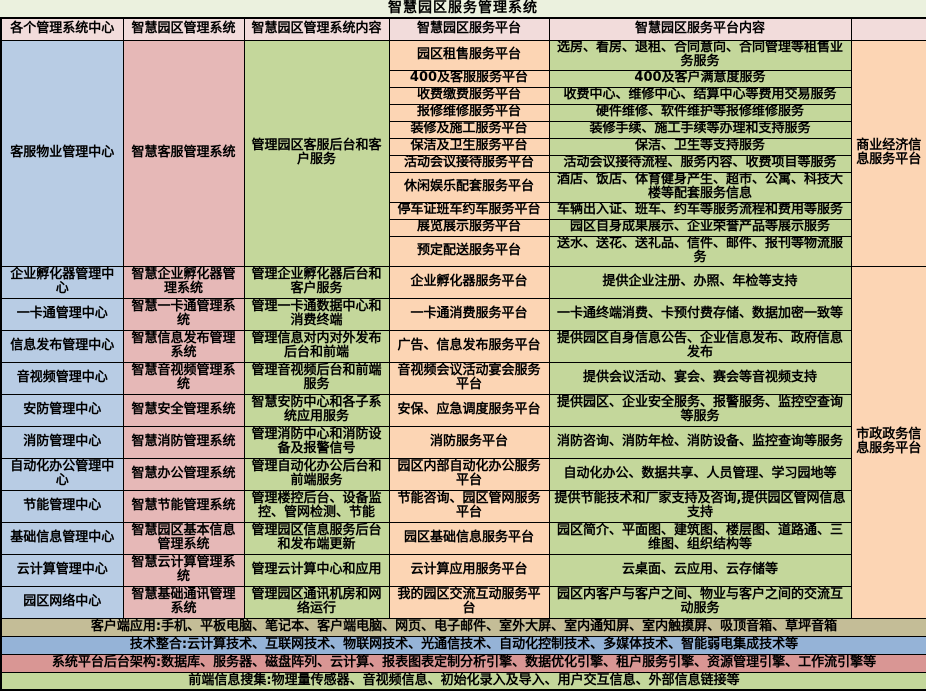 The image size is (926, 691). What do you see at coordinates (183, 506) in the screenshot?
I see `cell-management-system: 智慧节能管理系统` at bounding box center [183, 506].